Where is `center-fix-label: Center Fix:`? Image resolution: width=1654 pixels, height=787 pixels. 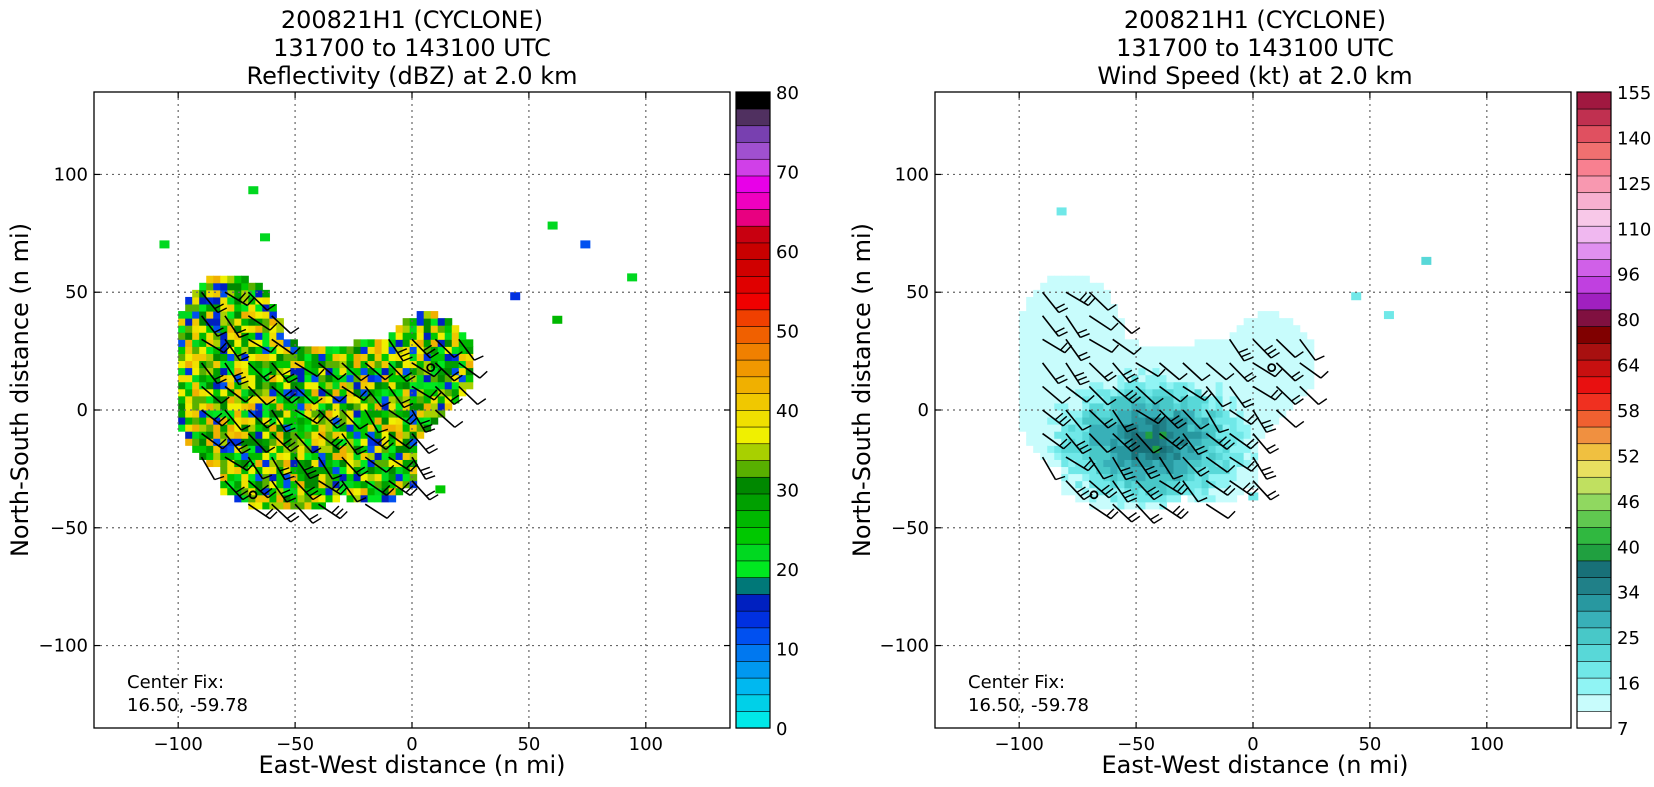 center-fix-label: Center Fix: is located at coordinates (175, 682).